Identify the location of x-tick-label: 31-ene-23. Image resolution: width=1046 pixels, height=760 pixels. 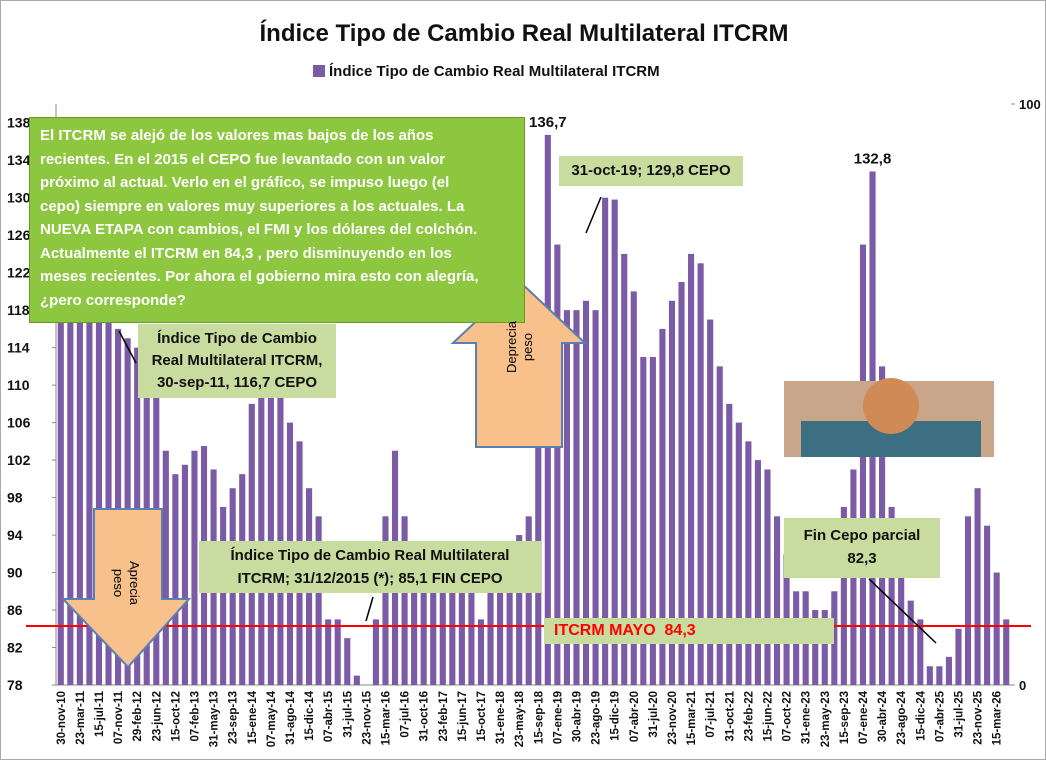
(807, 717).